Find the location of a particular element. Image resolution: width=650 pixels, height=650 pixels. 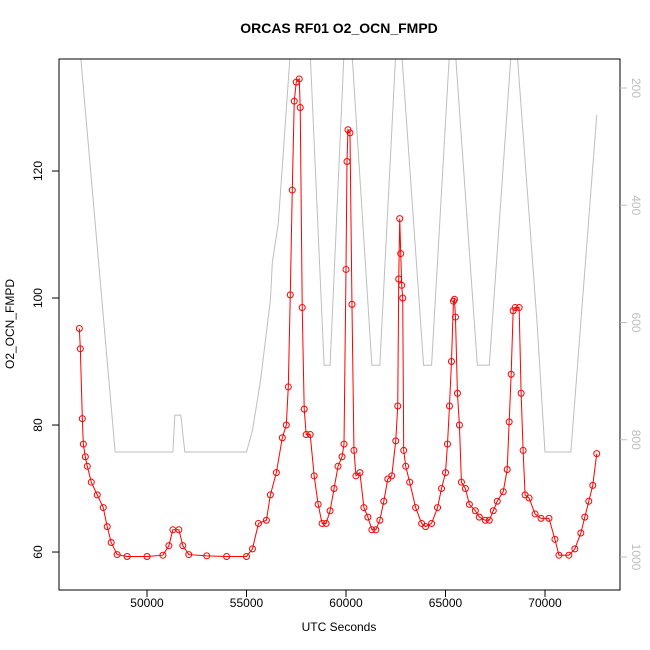

x-tick-label: 60000 is located at coordinates (346, 603).